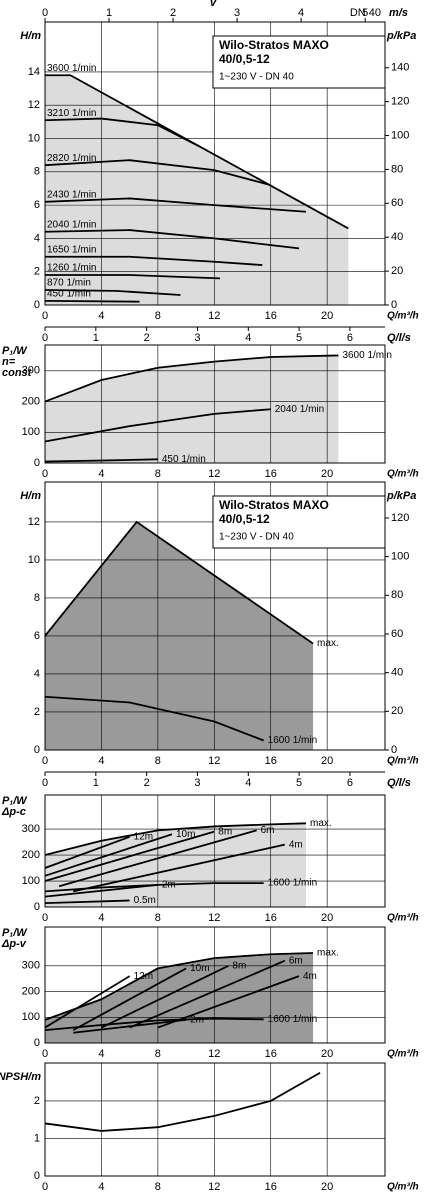 Image resolution: width=424 pixels, height=1200 pixels. I want to click on x3-tick-label: 2, so click(173, 13).